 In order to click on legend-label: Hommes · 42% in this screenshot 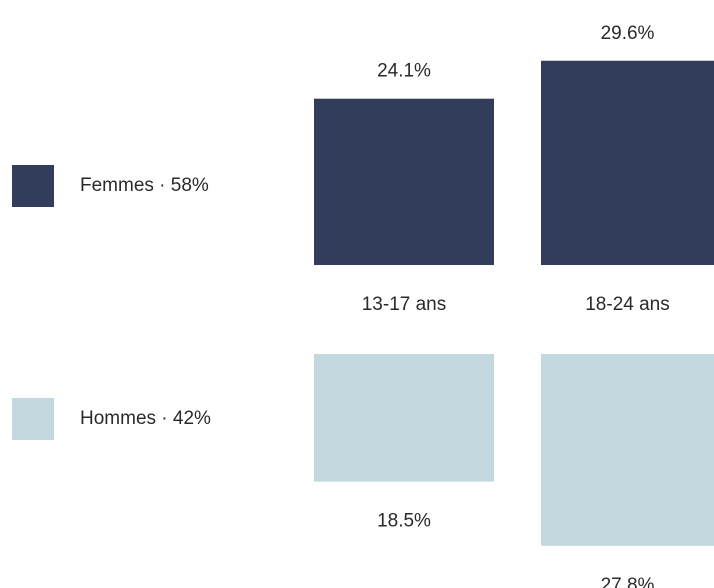, I will do `click(145, 418)`.